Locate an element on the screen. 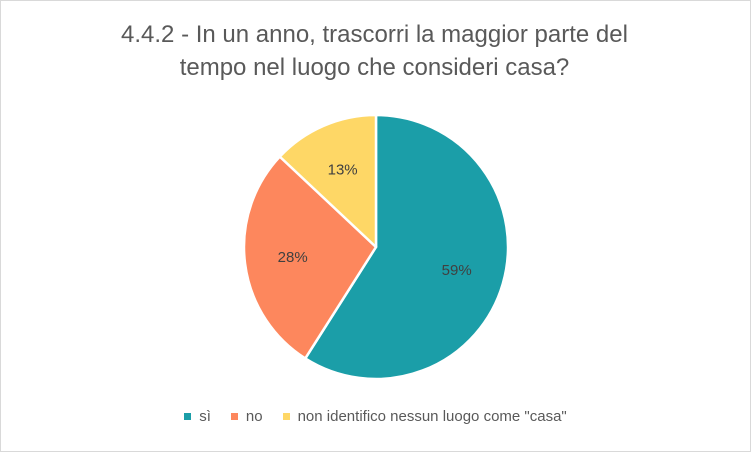 The image size is (751, 452). legend-swatch-si is located at coordinates (188, 416).